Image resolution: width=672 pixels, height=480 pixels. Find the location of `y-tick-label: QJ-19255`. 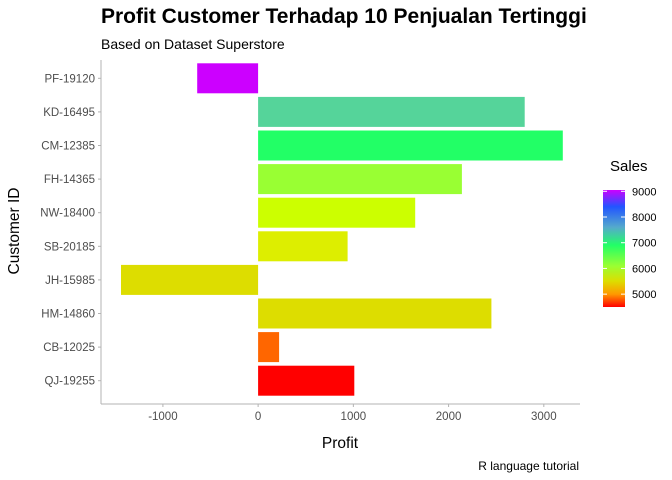

y-tick-label: QJ-19255 is located at coordinates (69, 382).